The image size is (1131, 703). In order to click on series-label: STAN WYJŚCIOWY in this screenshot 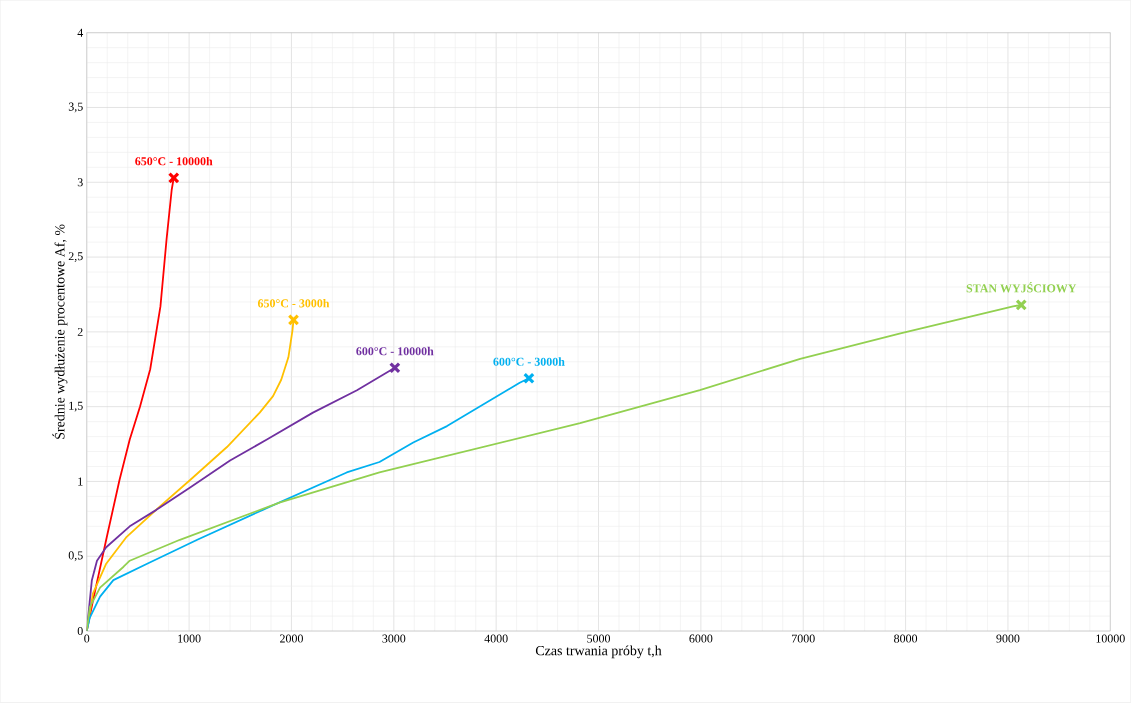, I will do `click(1021, 287)`.